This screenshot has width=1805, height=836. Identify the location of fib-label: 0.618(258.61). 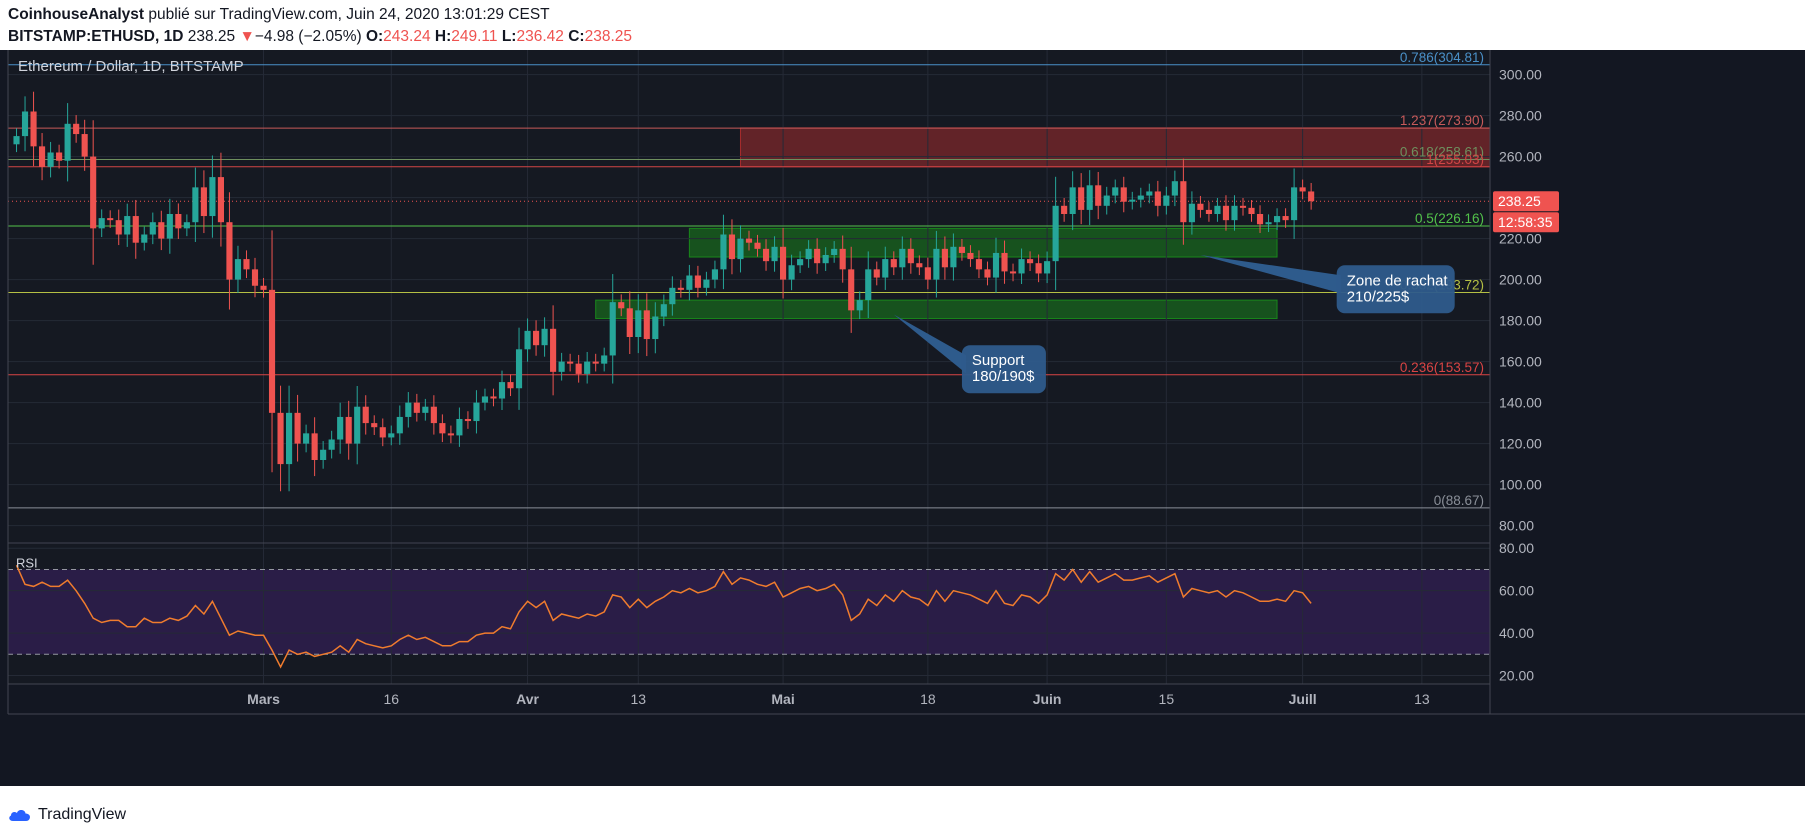
(1442, 151).